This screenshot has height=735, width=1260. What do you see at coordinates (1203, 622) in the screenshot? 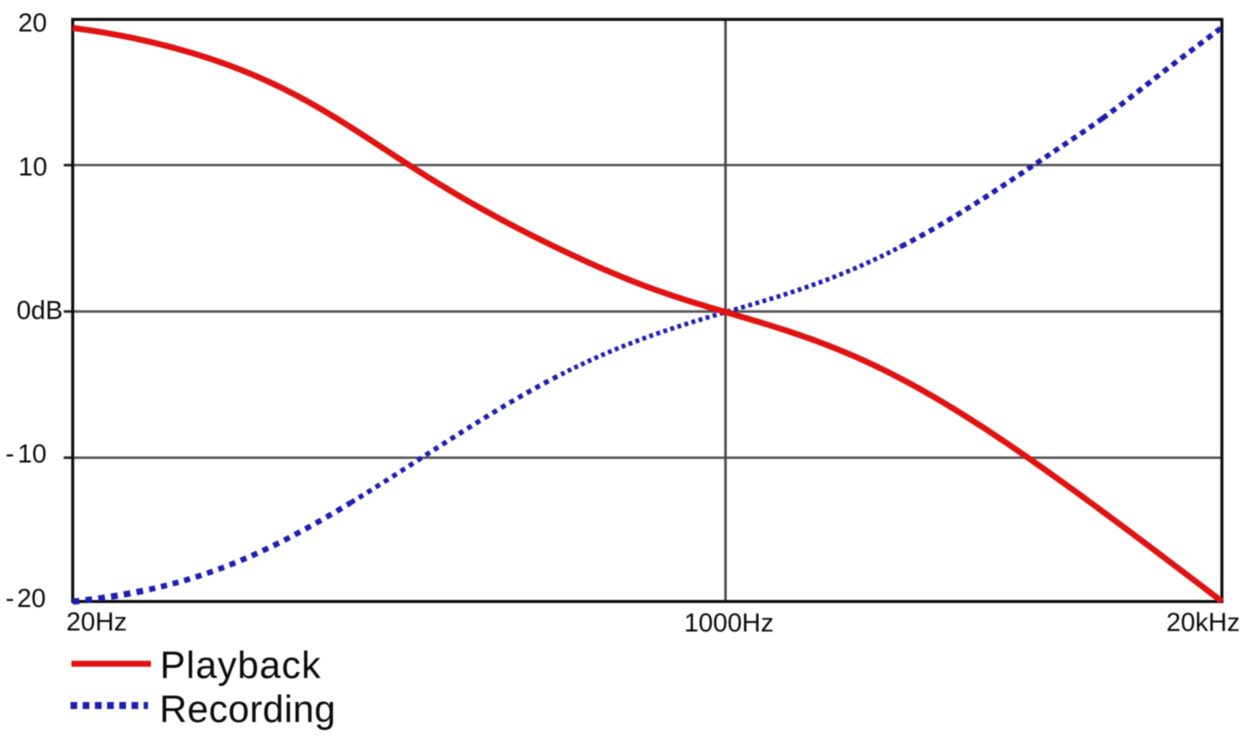
I see `svg-text: 20kHz` at bounding box center [1203, 622].